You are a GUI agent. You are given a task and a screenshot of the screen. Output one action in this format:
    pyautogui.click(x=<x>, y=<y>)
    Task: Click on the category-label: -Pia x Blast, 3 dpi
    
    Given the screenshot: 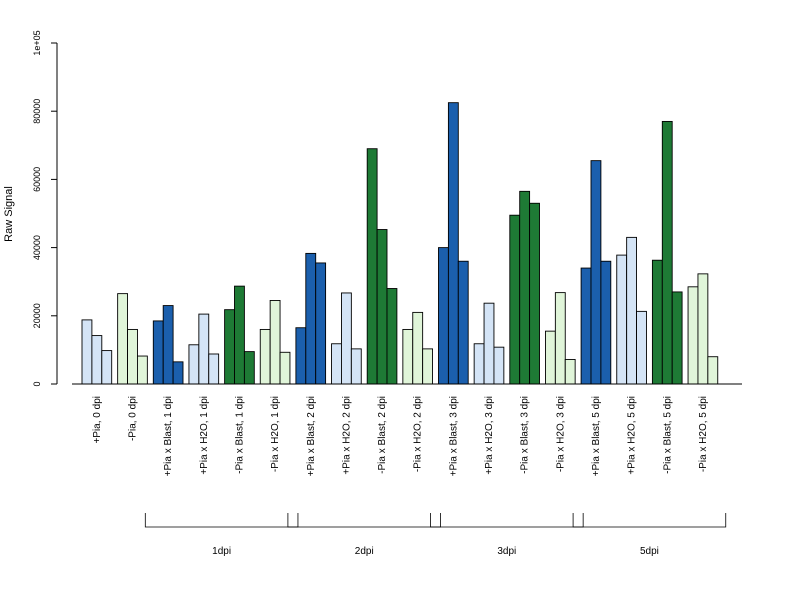 What is the action you would take?
    pyautogui.click(x=525, y=435)
    